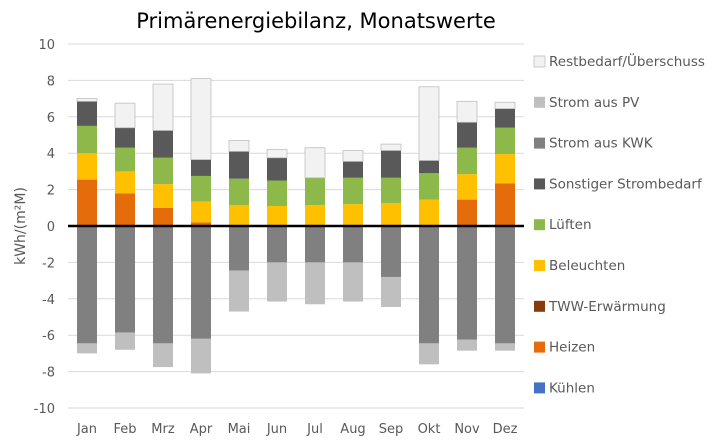  Describe the element at coordinates (239, 429) in the screenshot. I see `x-tick-label: Mai` at that location.